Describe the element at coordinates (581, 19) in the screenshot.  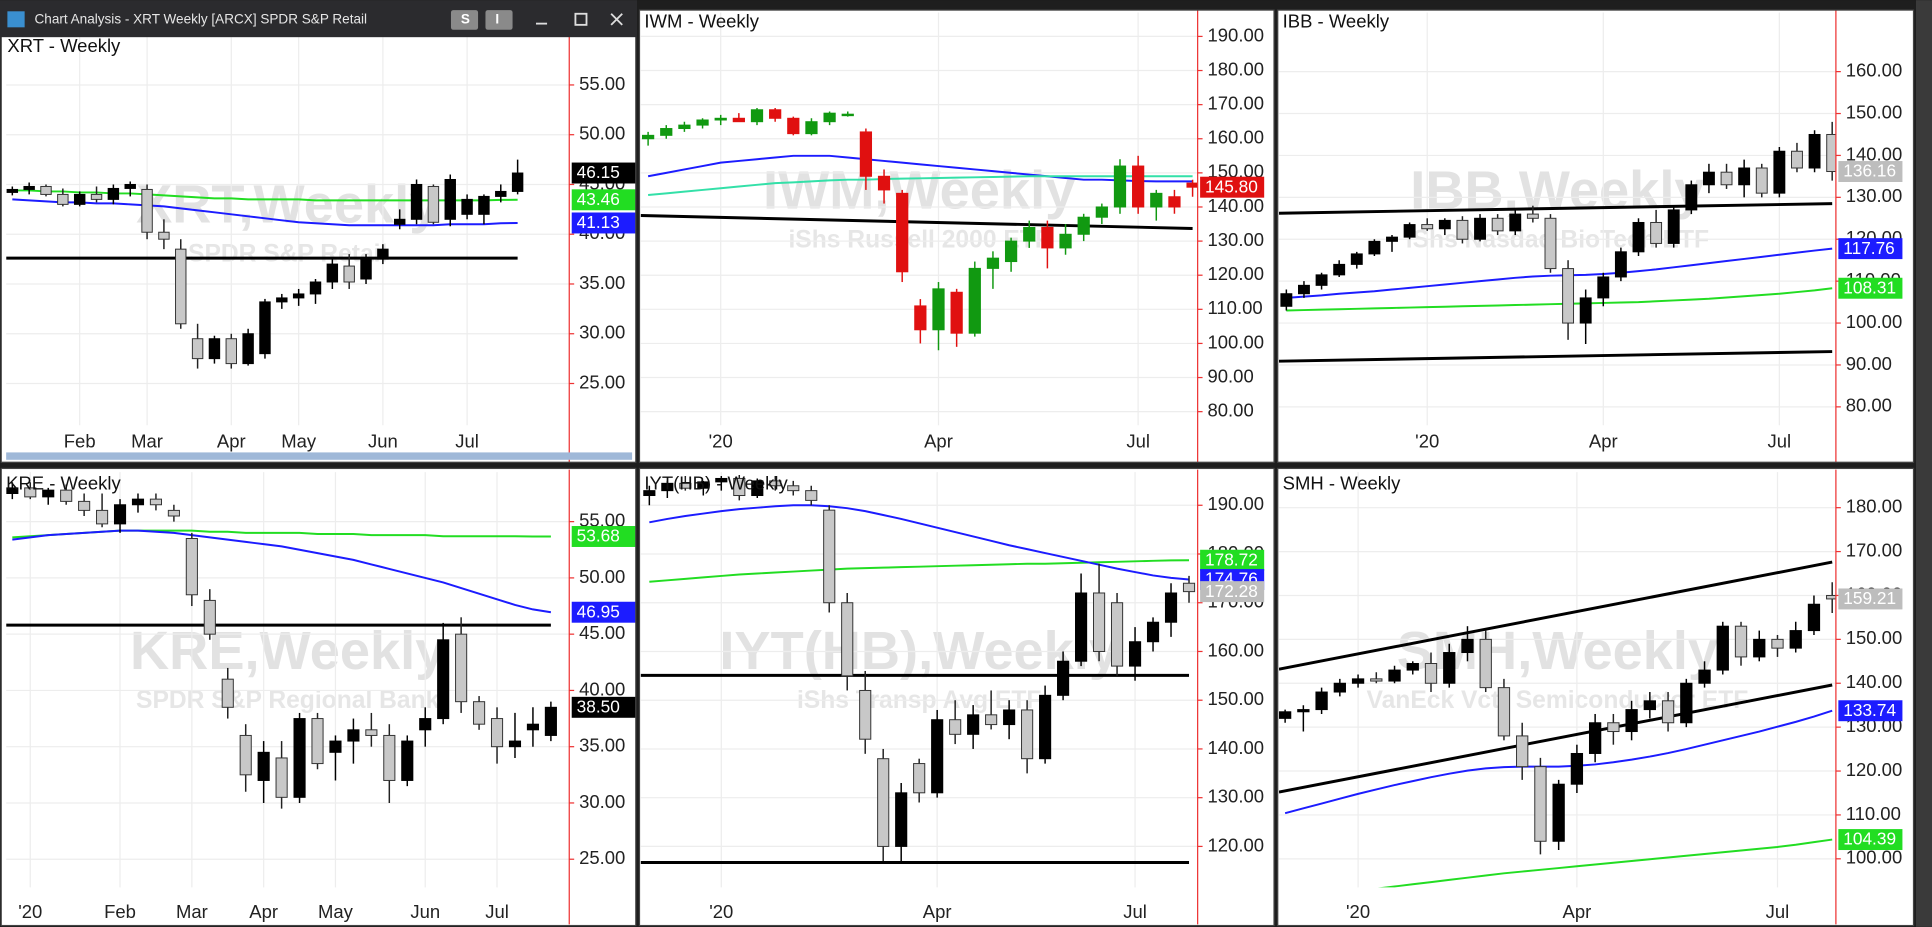
I see `maximize-button` at that location.